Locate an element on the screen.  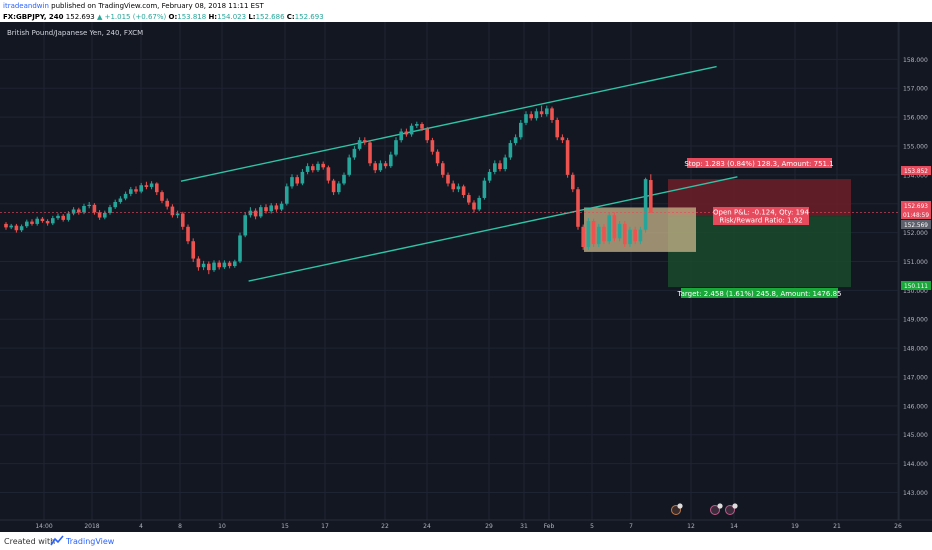
x-tick-label: 14 is located at coordinates (734, 526).